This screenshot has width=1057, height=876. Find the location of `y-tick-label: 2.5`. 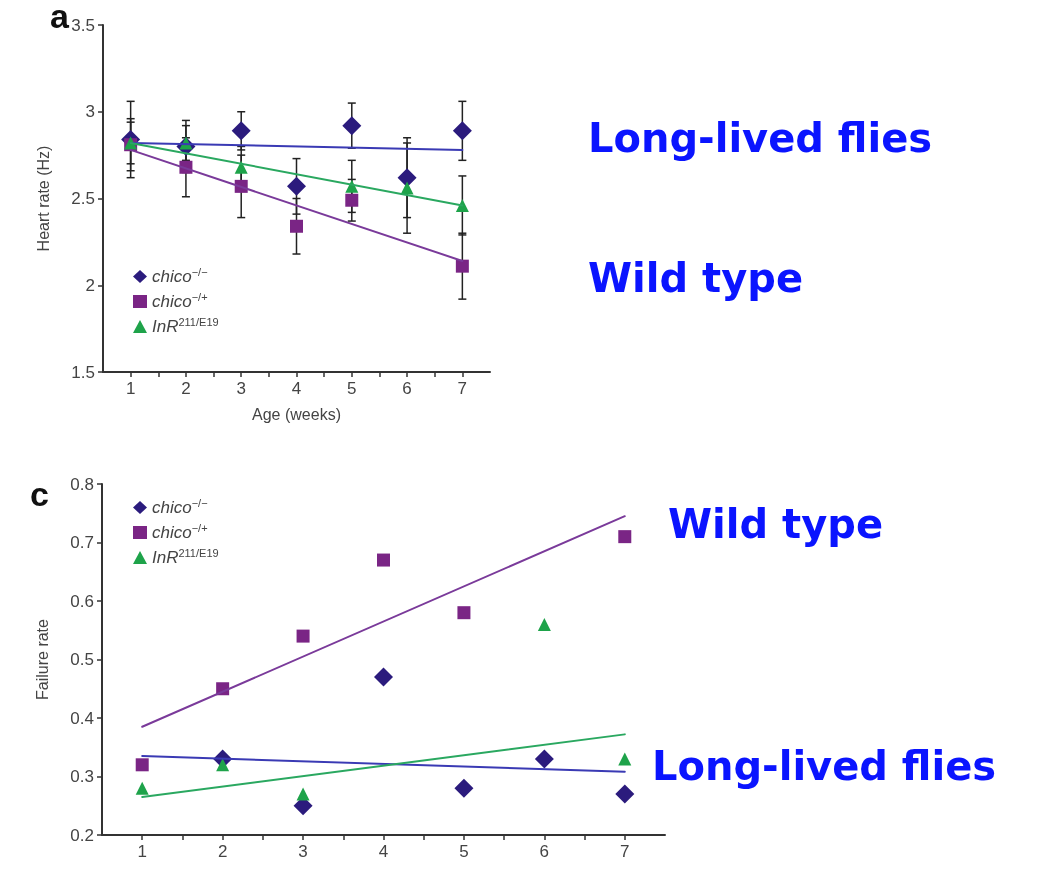

y-tick-label: 2.5 is located at coordinates (83, 198).